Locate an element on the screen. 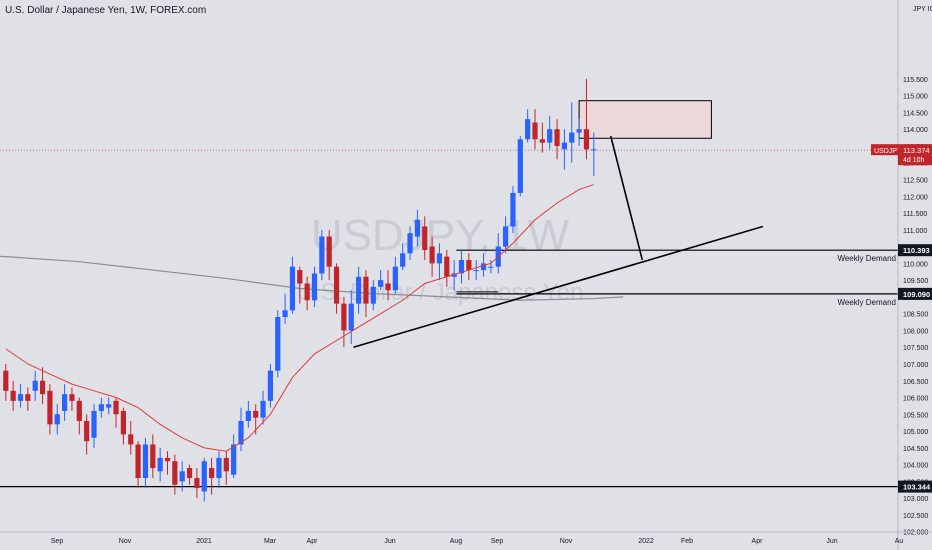 The height and width of the screenshot is (550, 932). price-axis is located at coordinates (915, 275).